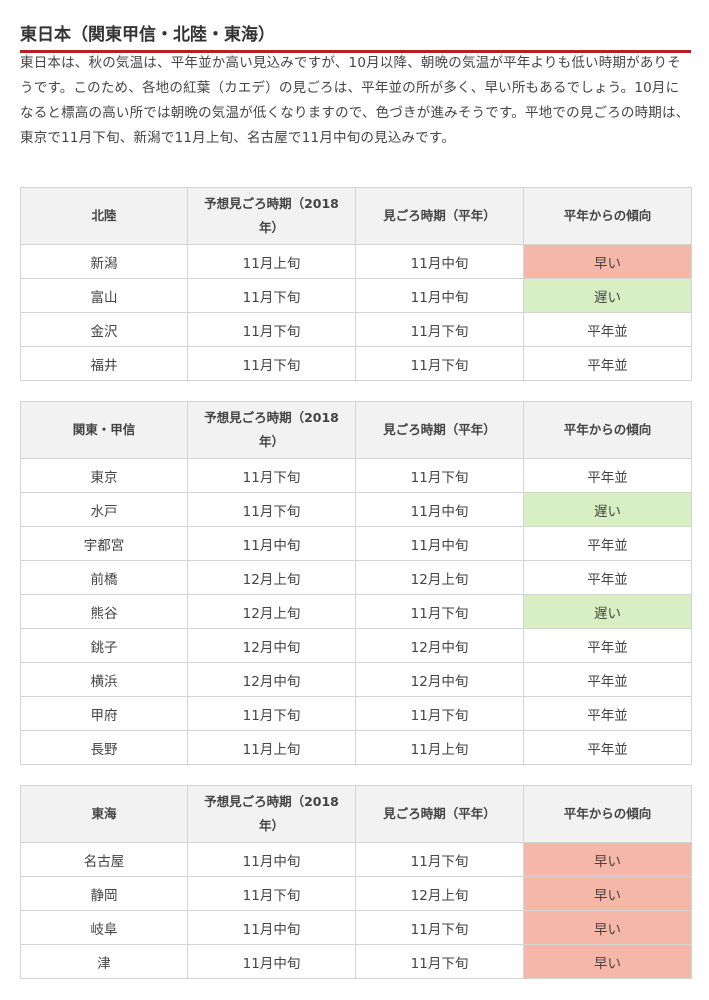 The image size is (709, 1000). I want to click on table-row: 金沢 11月下旬 11月下旬 平年並, so click(356, 329).